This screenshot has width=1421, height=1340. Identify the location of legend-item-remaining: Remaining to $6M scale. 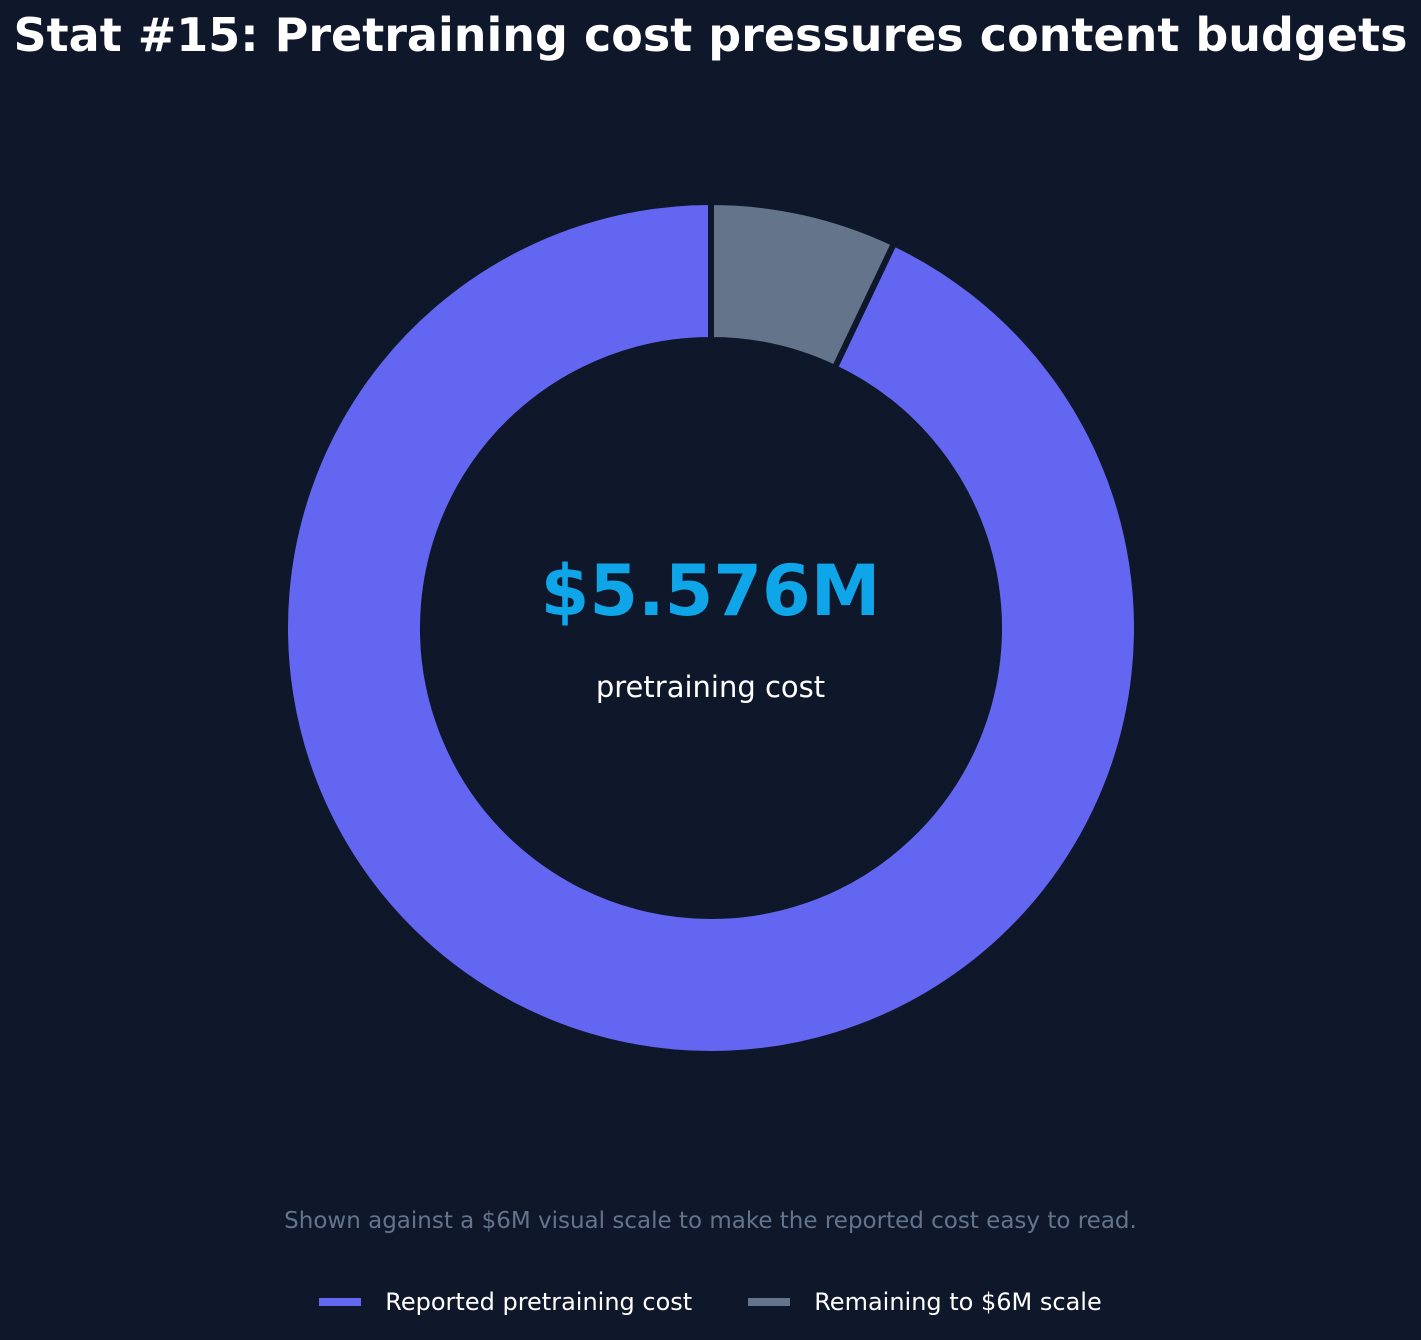
(925, 1302).